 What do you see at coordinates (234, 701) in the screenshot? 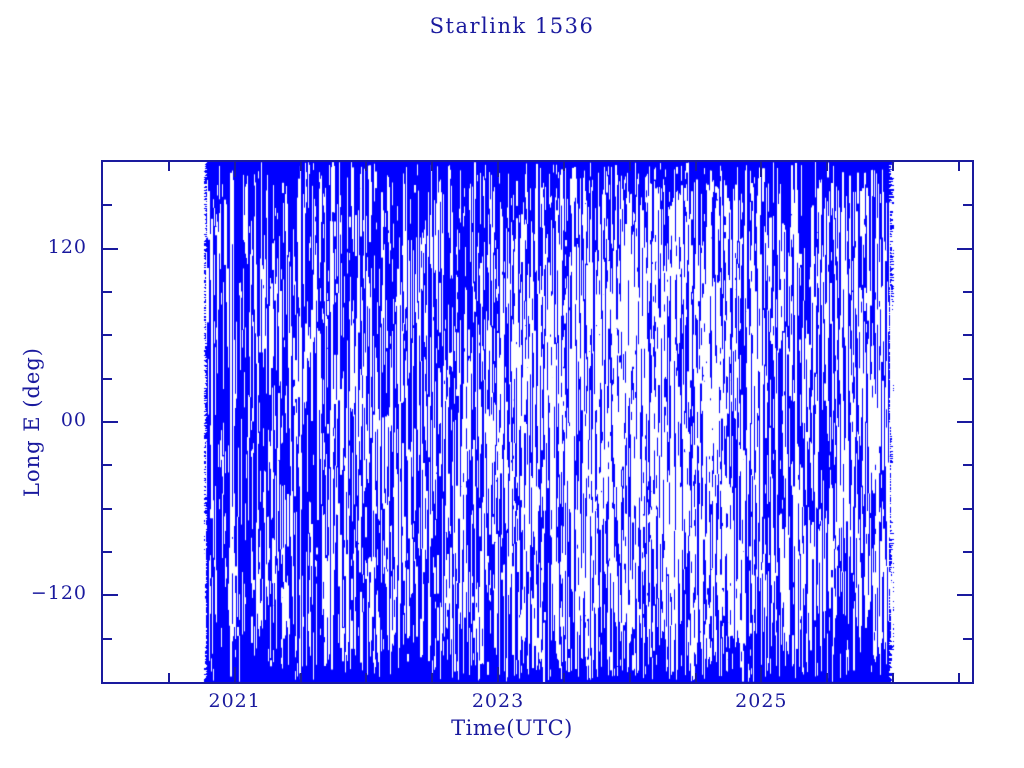
I see `x-tick-label: 2021` at bounding box center [234, 701].